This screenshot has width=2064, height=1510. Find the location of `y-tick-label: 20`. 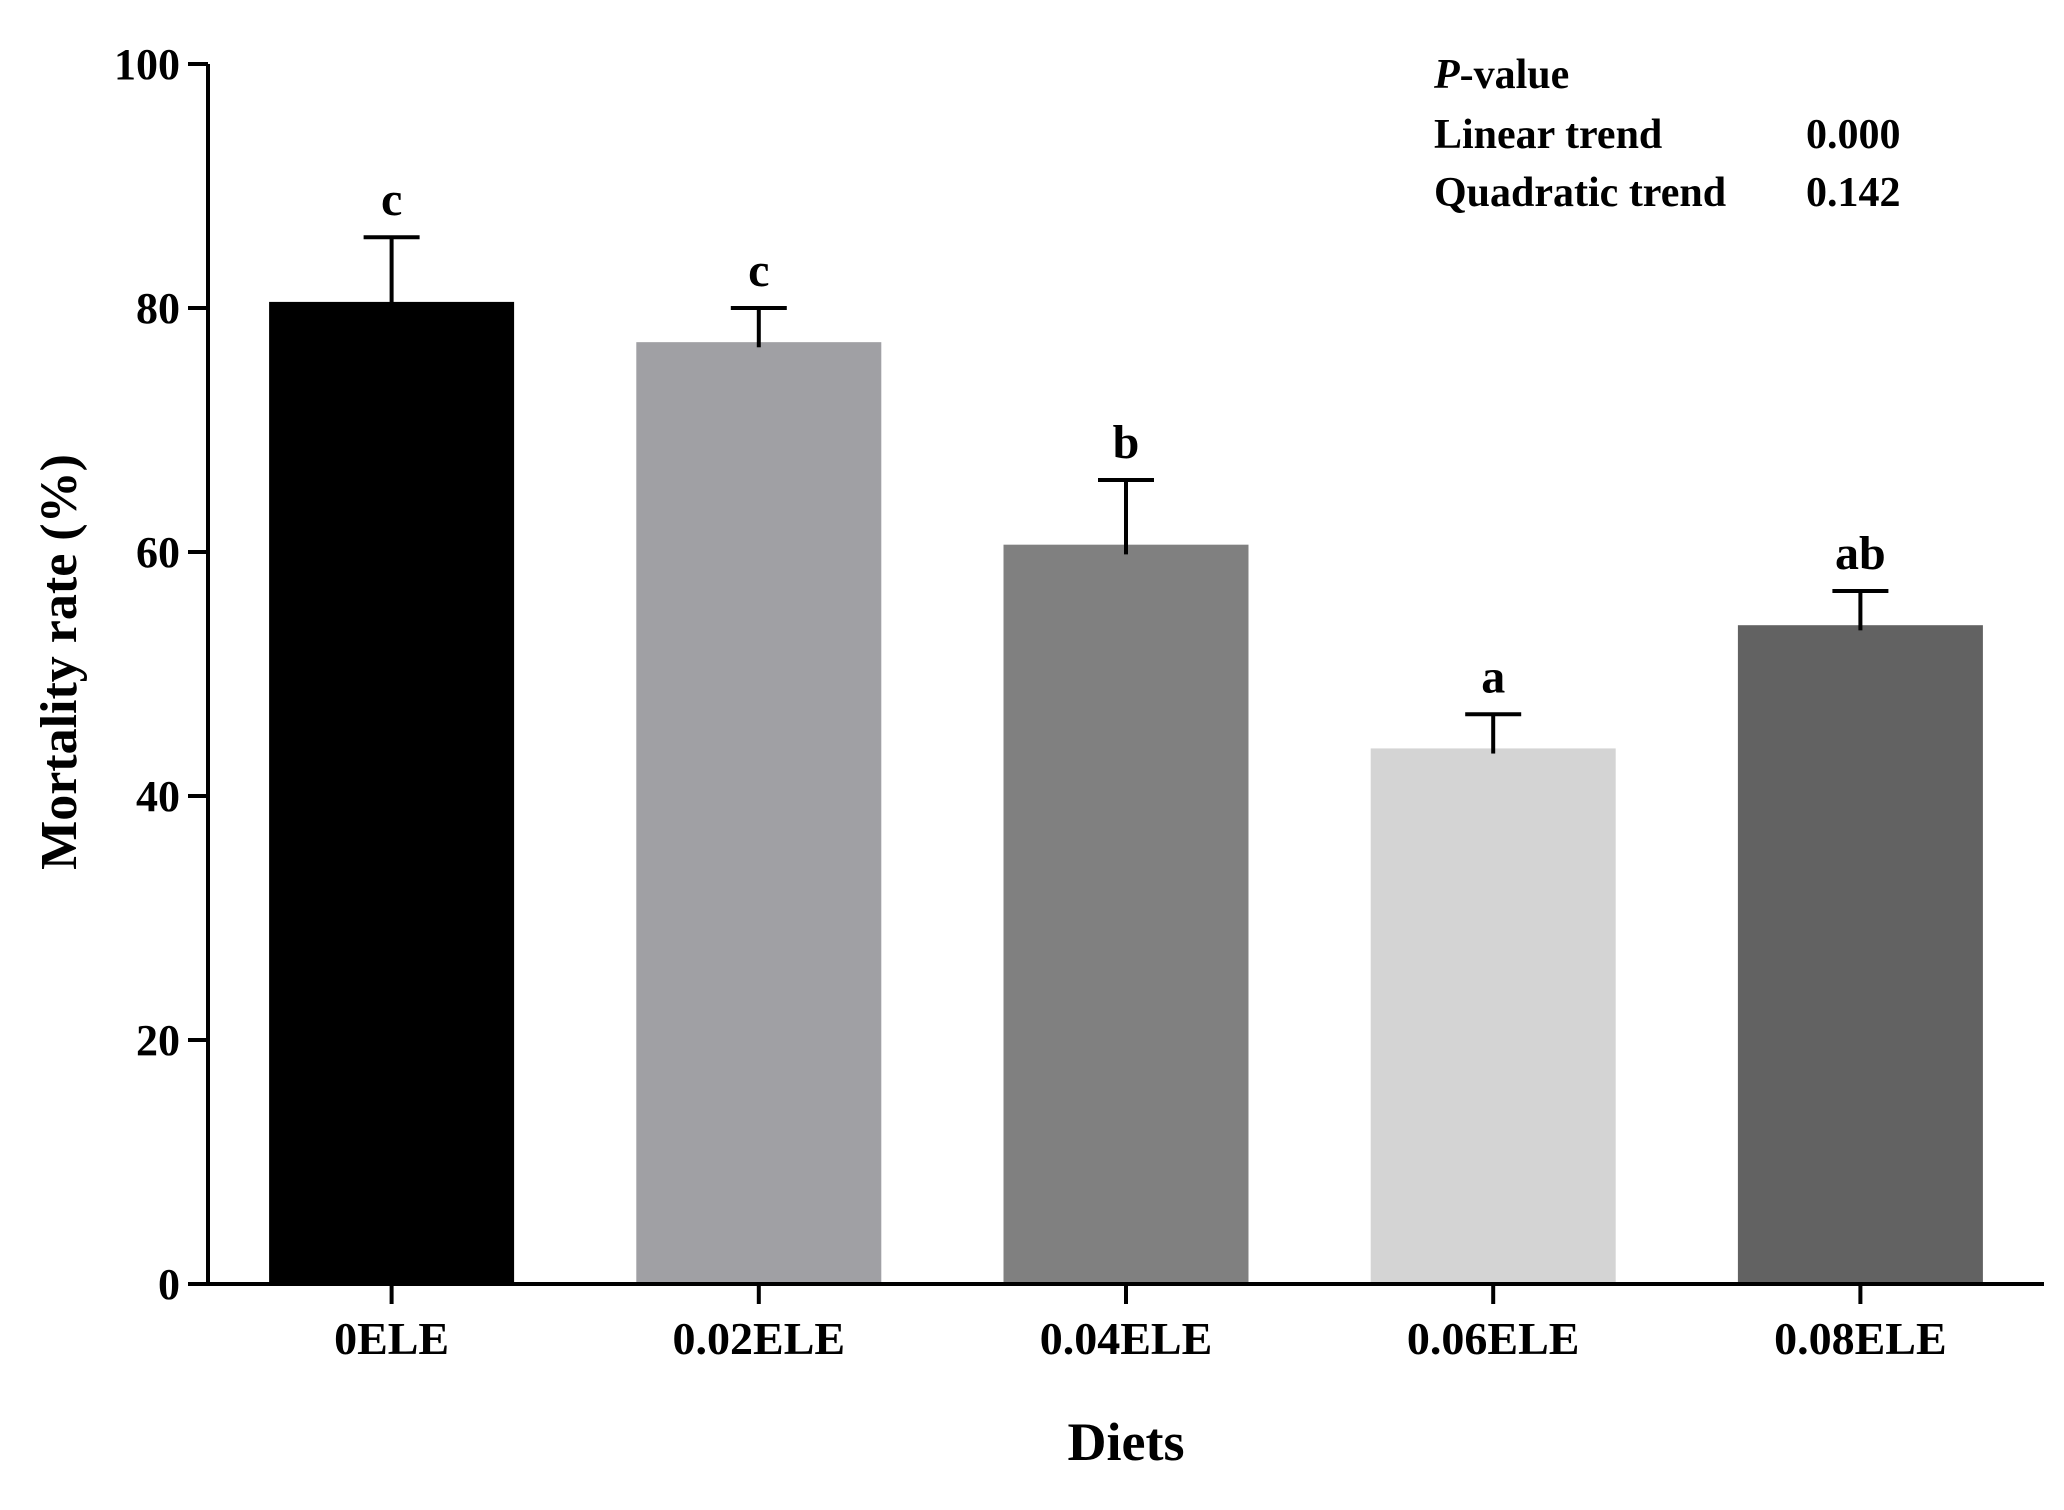

y-tick-label: 20 is located at coordinates (158, 1040).